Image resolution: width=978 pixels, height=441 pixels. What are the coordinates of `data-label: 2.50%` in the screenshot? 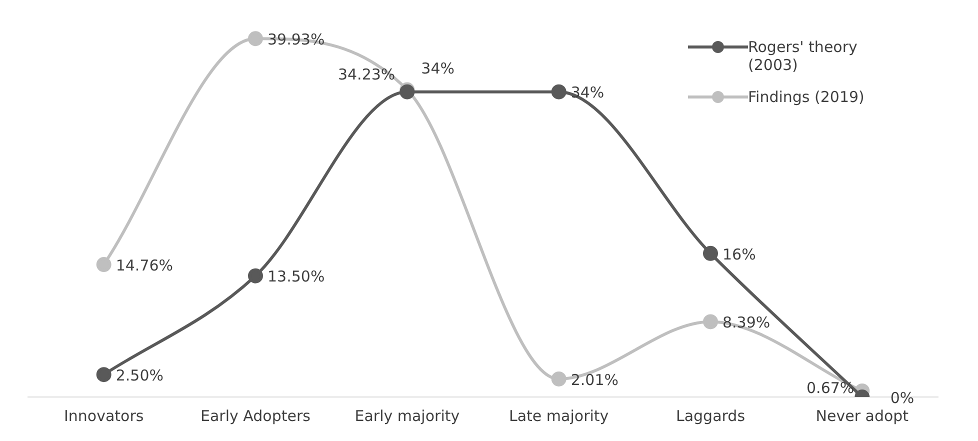 It's located at (140, 375).